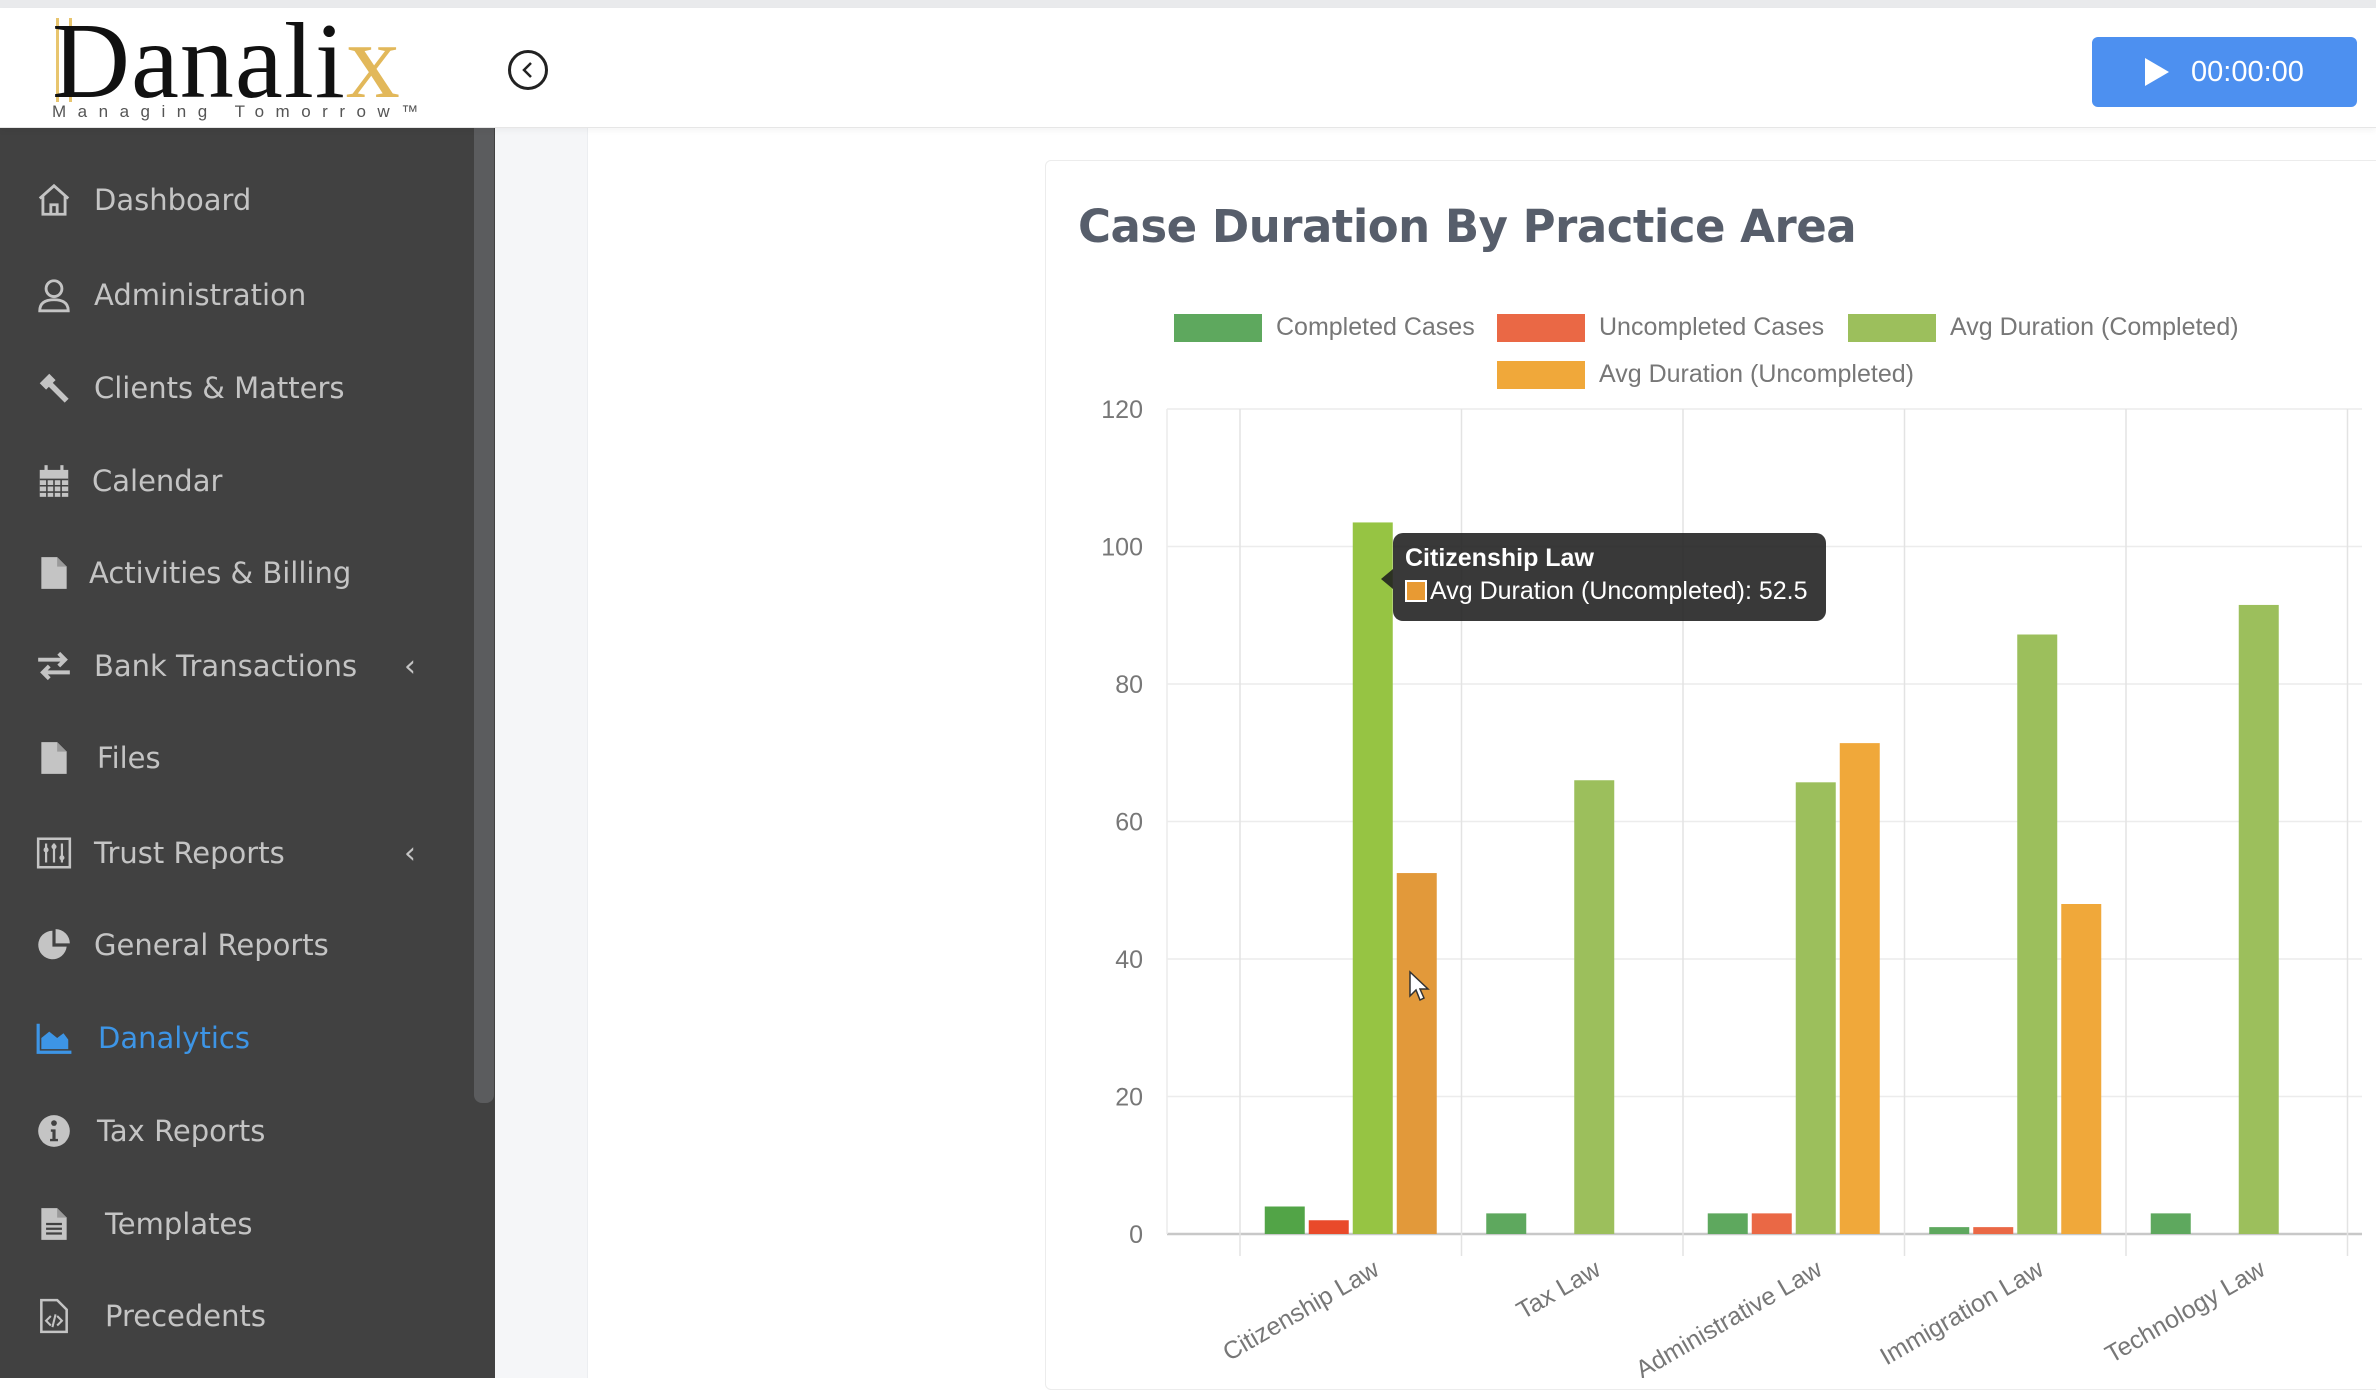  I want to click on logo-accent: x, so click(373, 61).